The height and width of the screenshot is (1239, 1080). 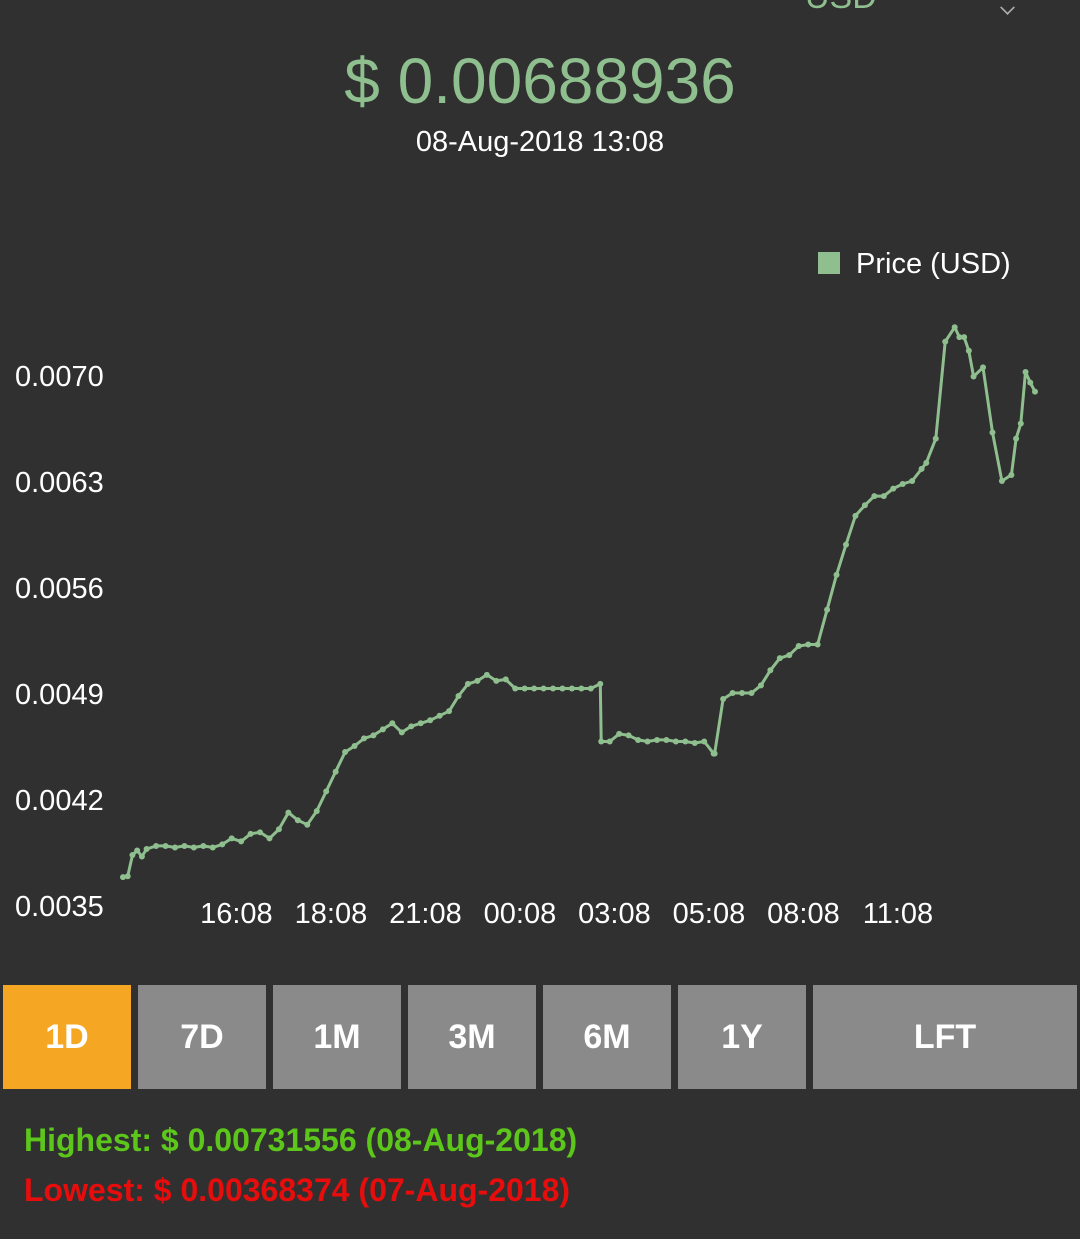 I want to click on range-button-6m: 6M, so click(x=607, y=1037).